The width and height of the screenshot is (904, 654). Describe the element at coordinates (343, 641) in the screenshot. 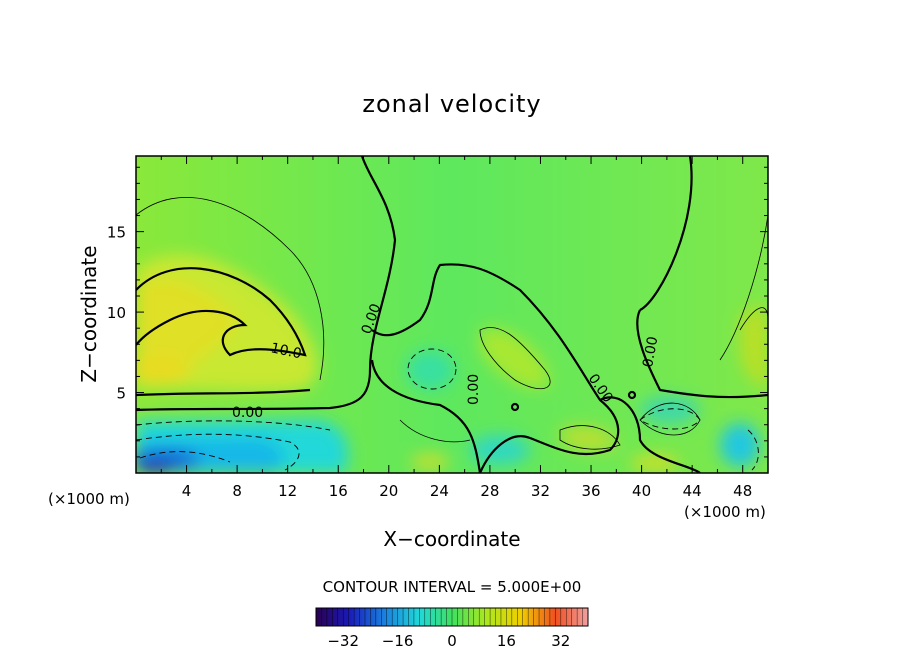

I see `colorbar-tick-label: −32` at that location.